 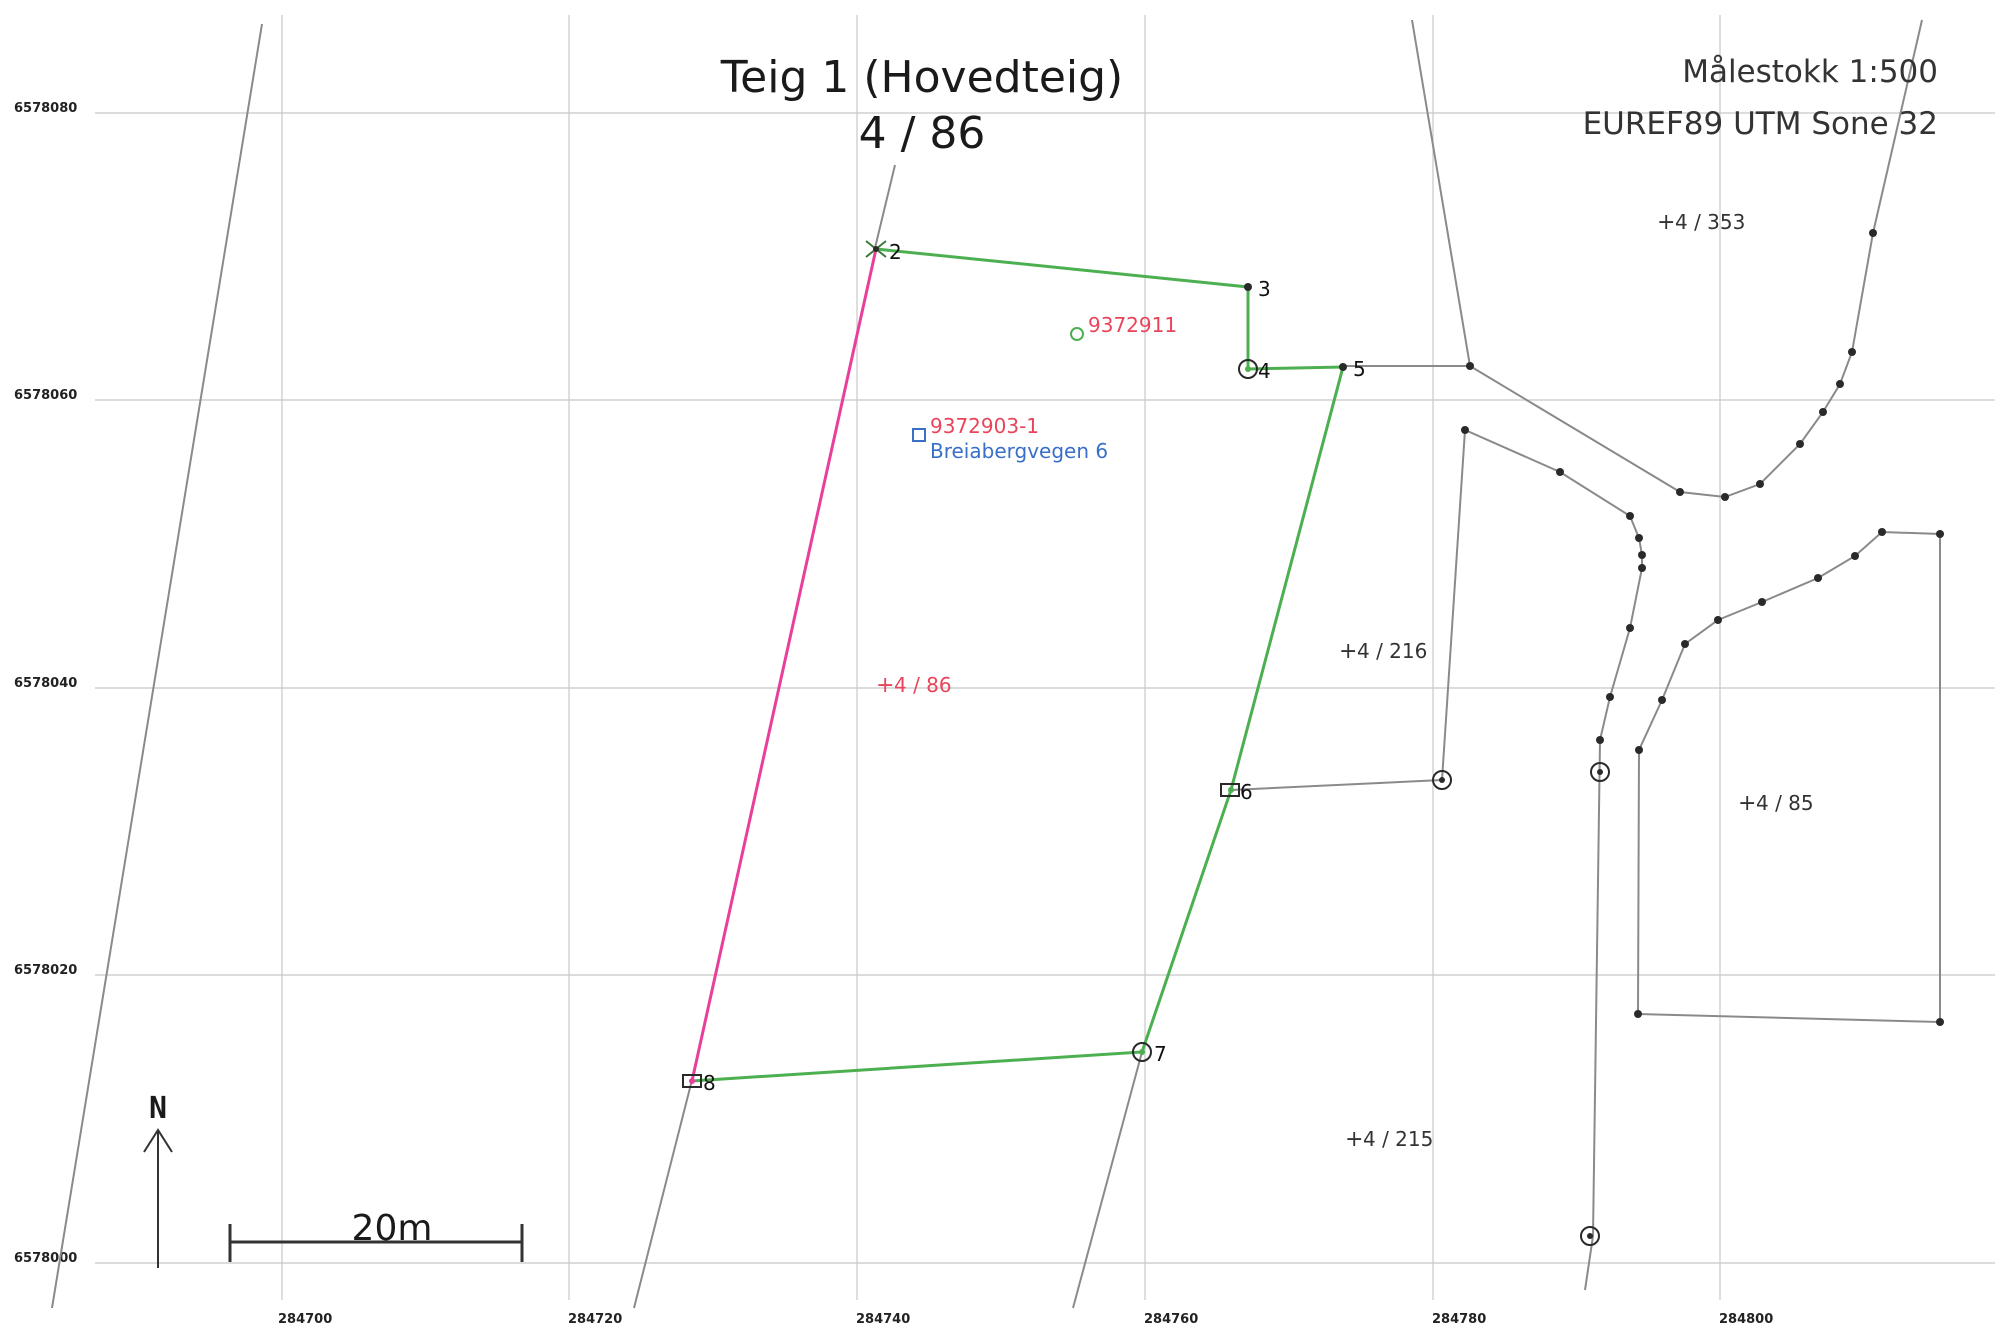 I want to click on boundary-point-2-label: 2, so click(x=895, y=252).